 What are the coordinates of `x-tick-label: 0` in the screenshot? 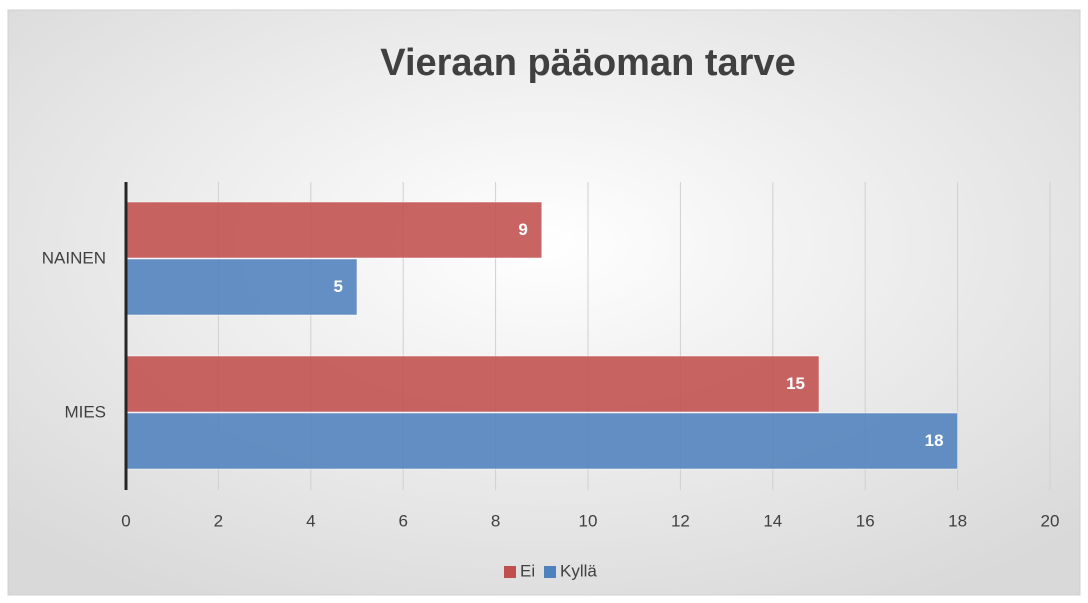 It's located at (125, 520).